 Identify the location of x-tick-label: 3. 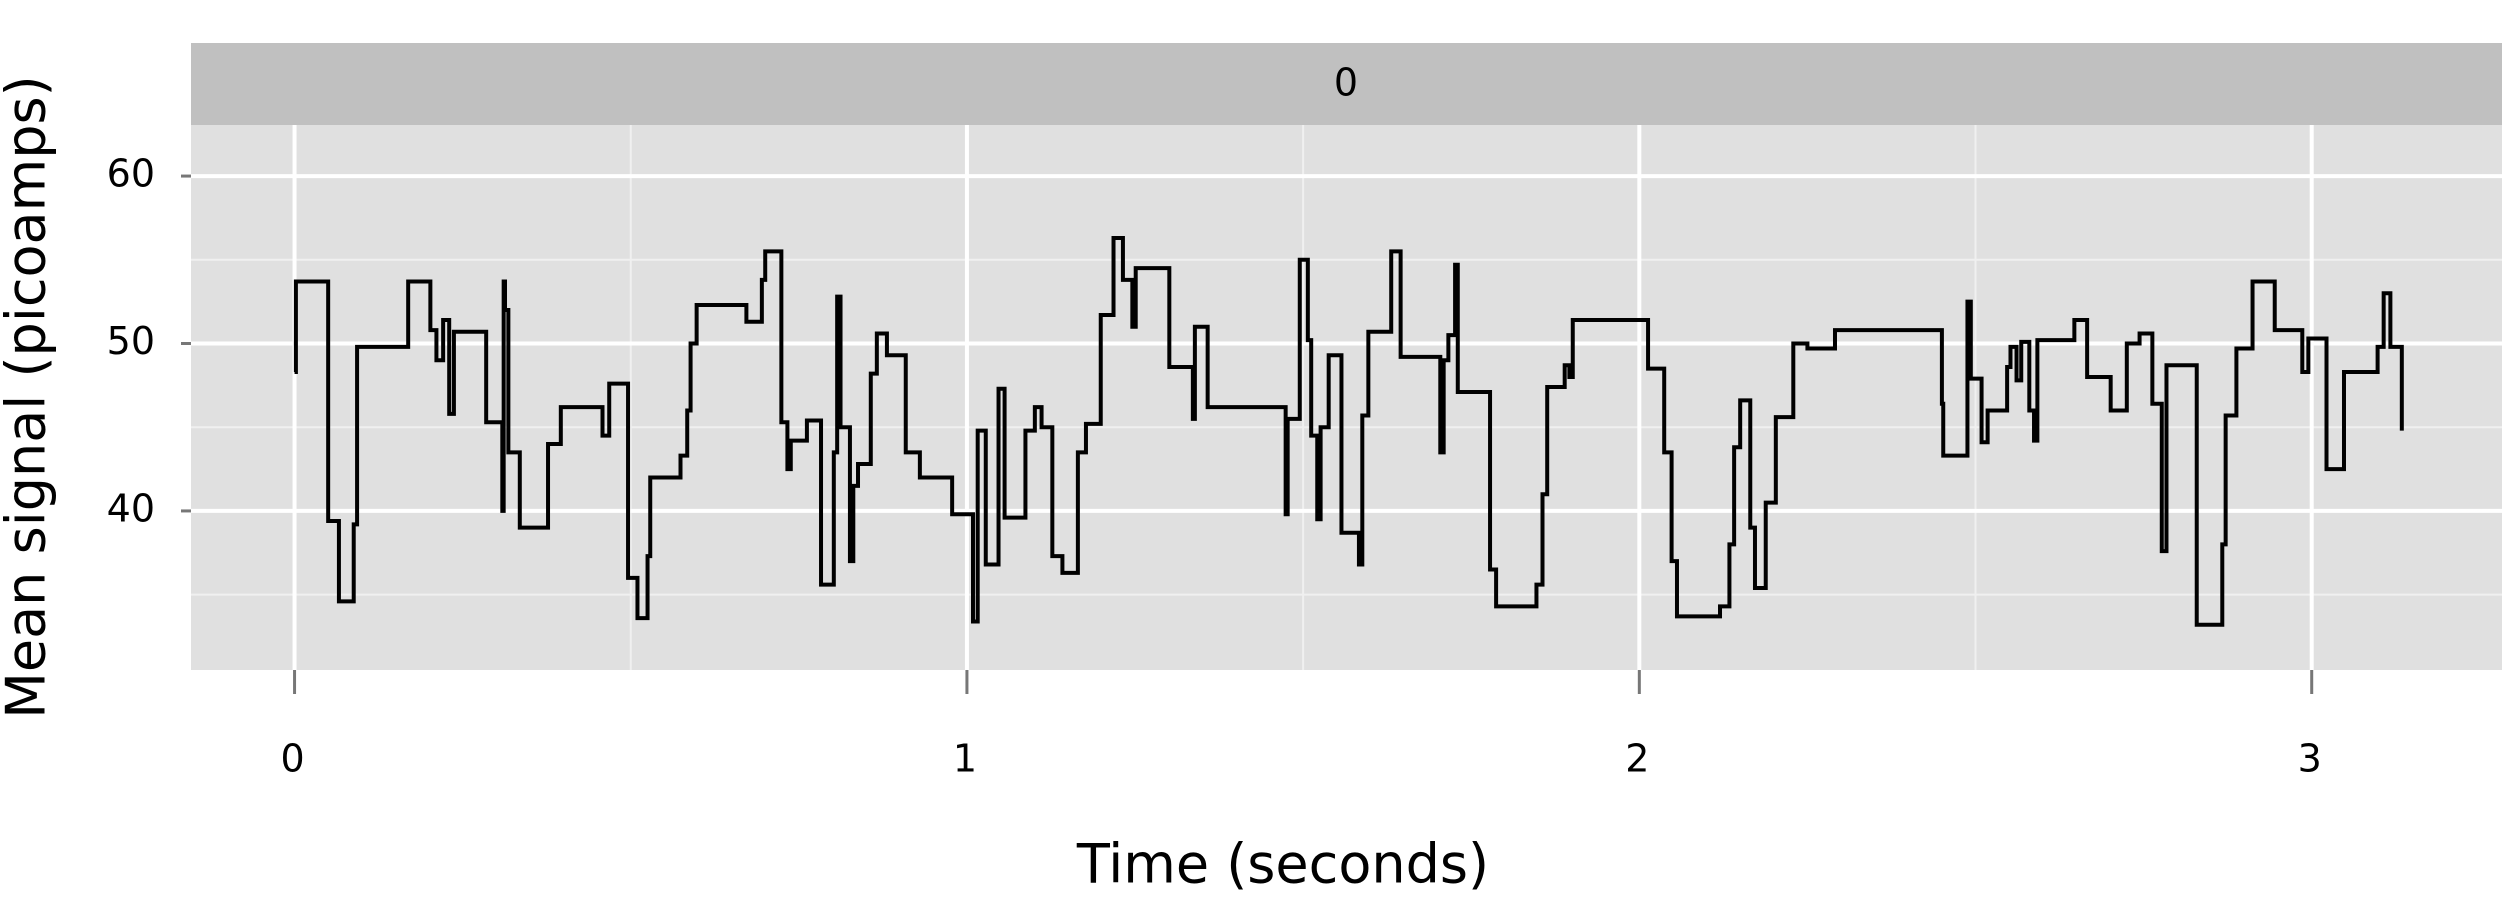
(2310, 759).